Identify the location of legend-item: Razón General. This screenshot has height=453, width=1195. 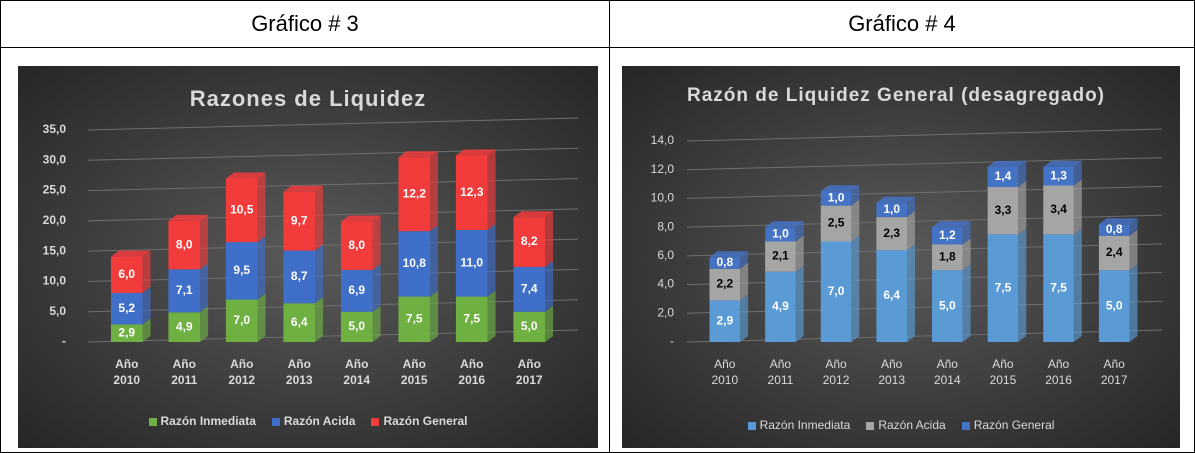
(419, 421).